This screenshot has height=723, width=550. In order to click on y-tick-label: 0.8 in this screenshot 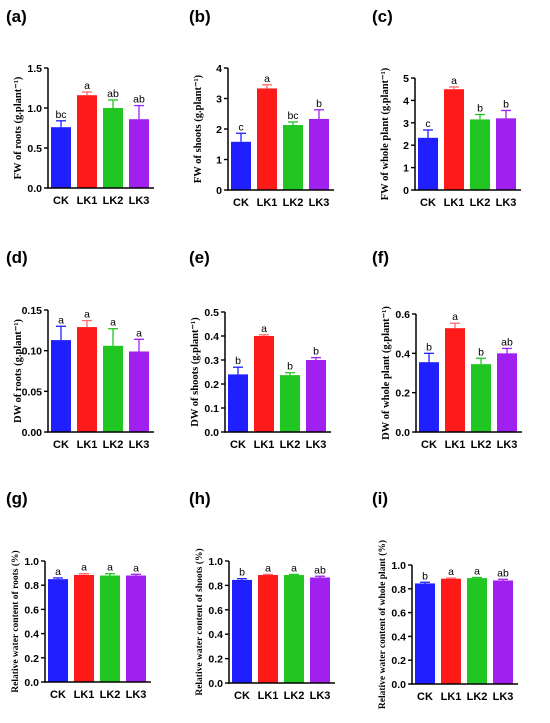, I will do `click(398, 590)`.